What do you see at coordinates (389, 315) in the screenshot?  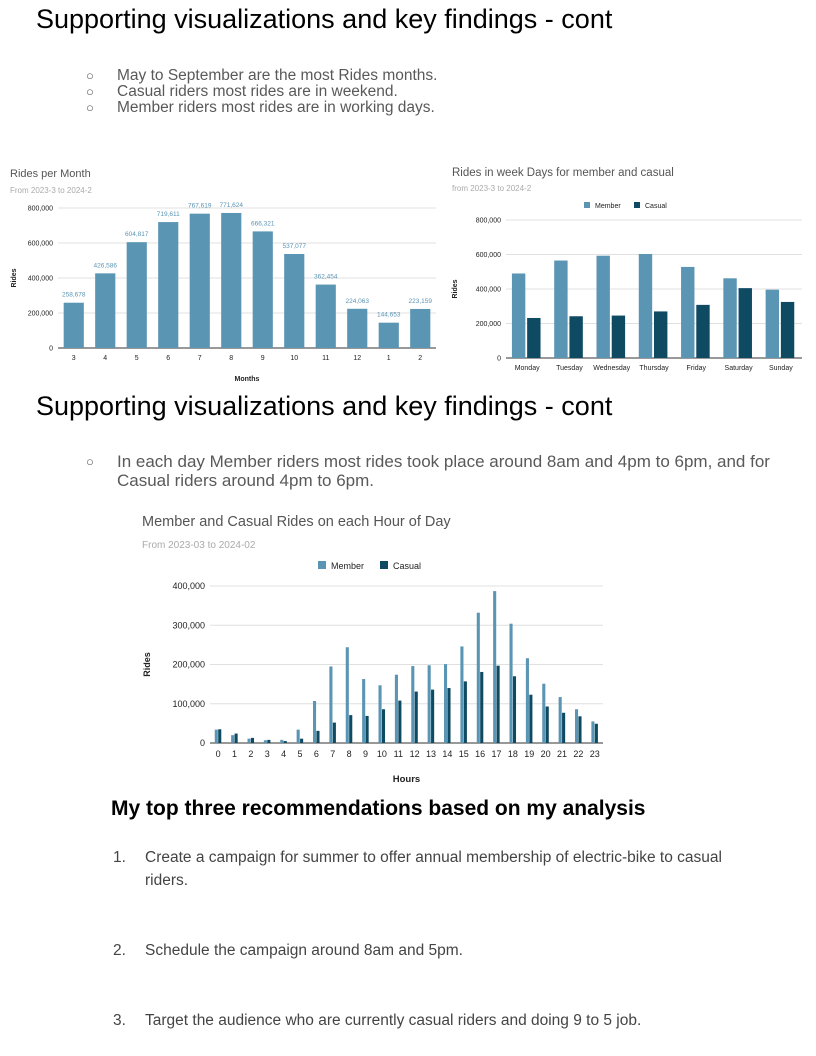 I see `data-label: 144,653` at bounding box center [389, 315].